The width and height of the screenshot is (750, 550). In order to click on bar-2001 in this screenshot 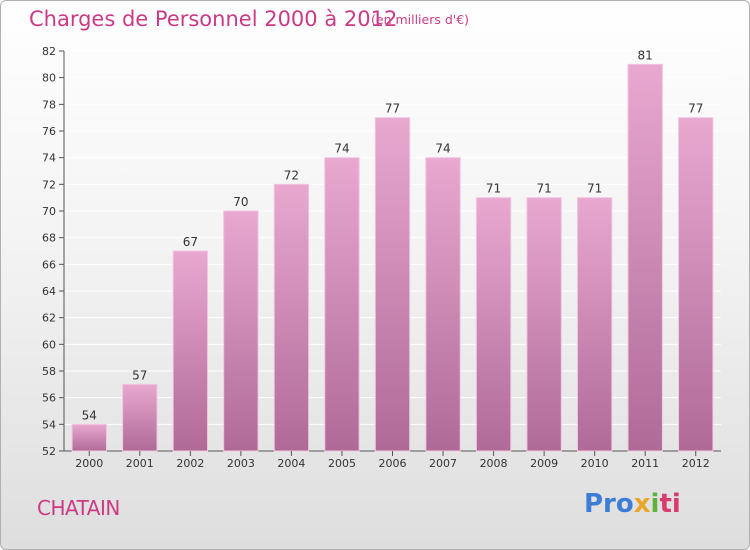, I will do `click(140, 417)`.